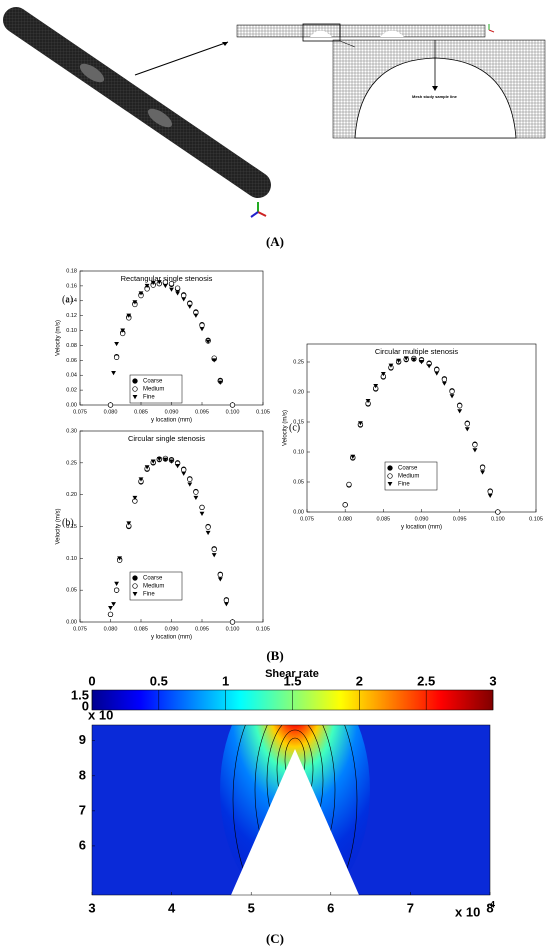  Describe the element at coordinates (275, 241) in the screenshot. I see `panel-label: (A)` at that location.